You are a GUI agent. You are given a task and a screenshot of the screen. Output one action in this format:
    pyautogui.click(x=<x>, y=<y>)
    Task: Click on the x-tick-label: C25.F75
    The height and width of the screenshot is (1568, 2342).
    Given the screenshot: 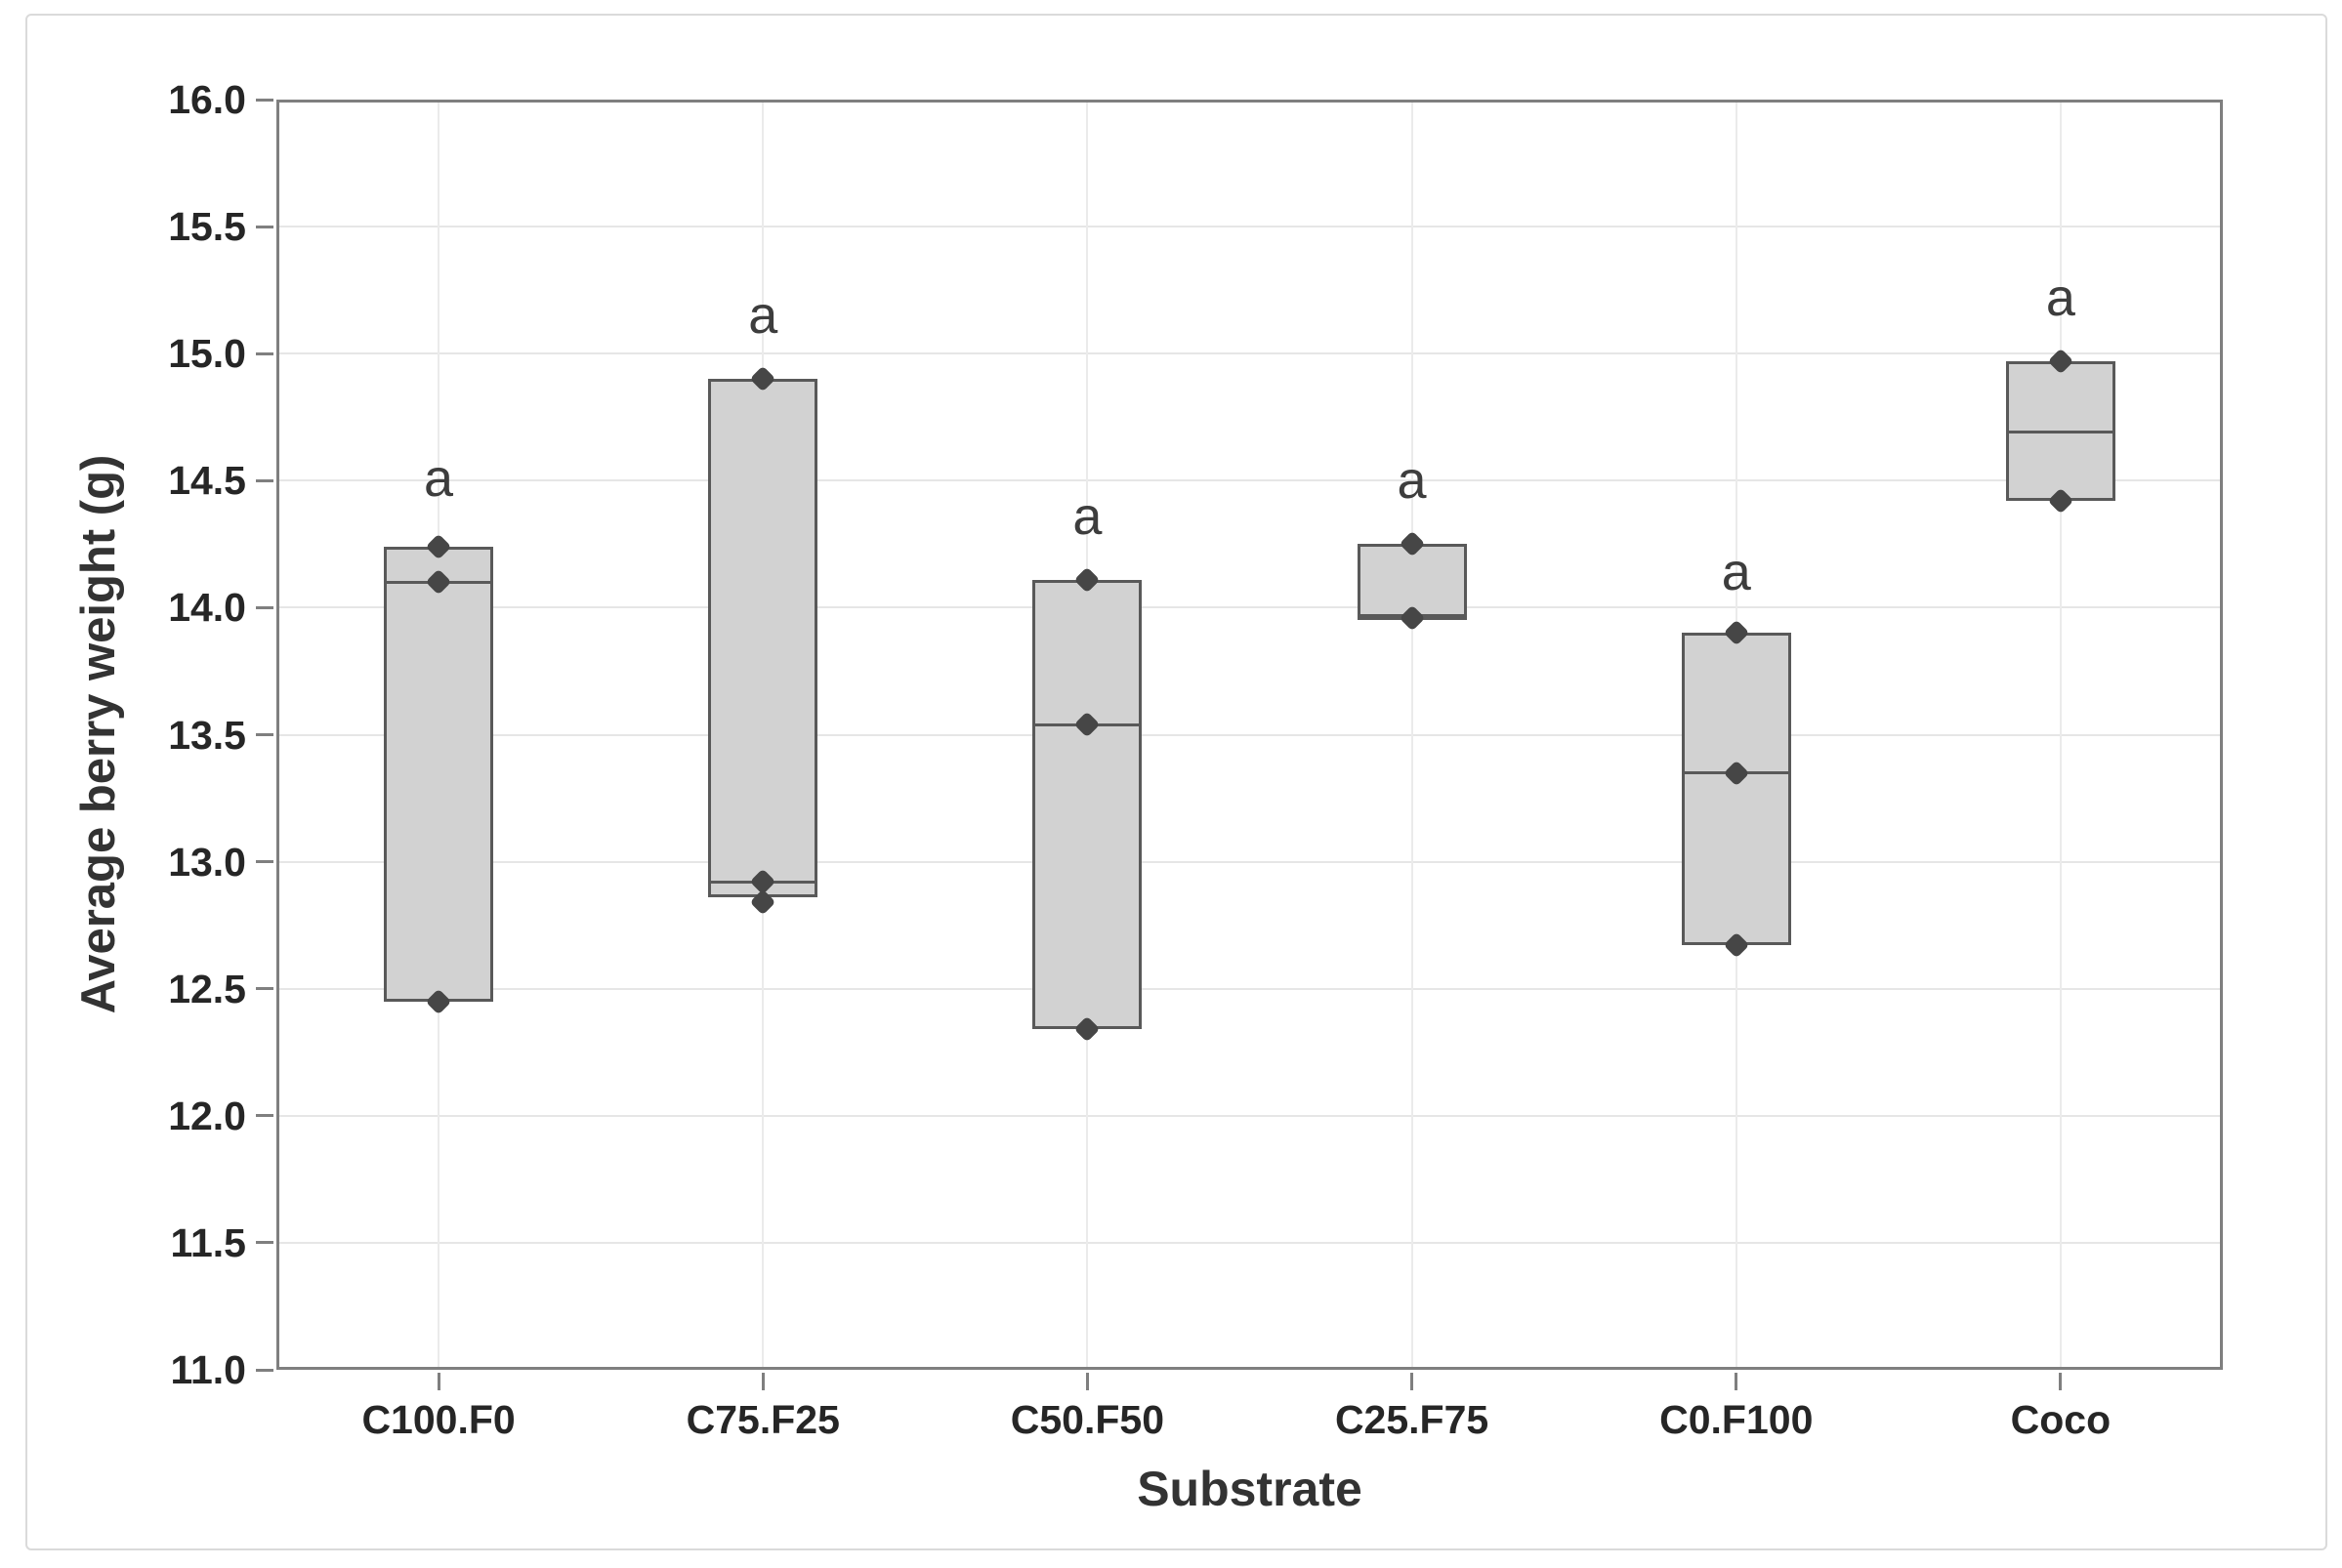 What is the action you would take?
    pyautogui.click(x=1411, y=1419)
    